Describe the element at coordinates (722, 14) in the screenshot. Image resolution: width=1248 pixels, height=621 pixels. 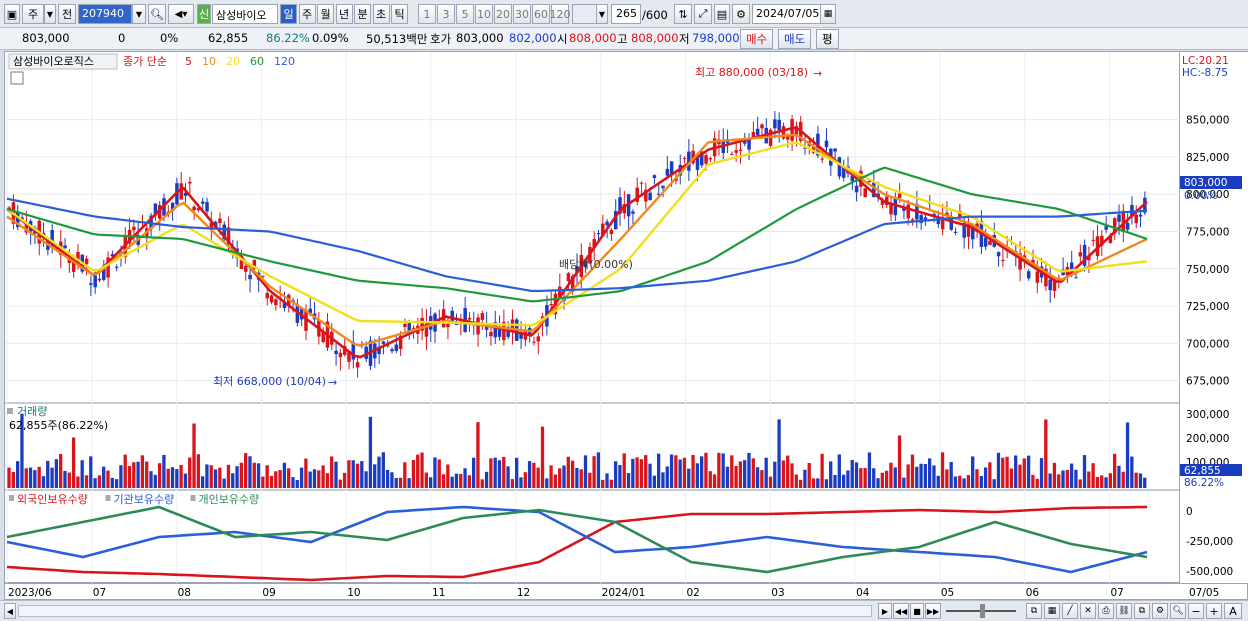
I see `save-icon: ▤` at that location.